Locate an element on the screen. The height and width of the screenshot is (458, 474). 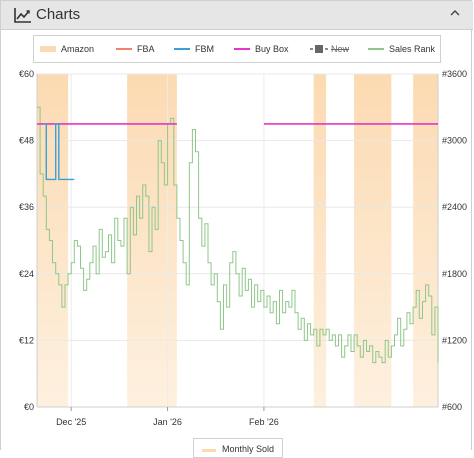
charts-panel-header: Charts is located at coordinates (237, 15).